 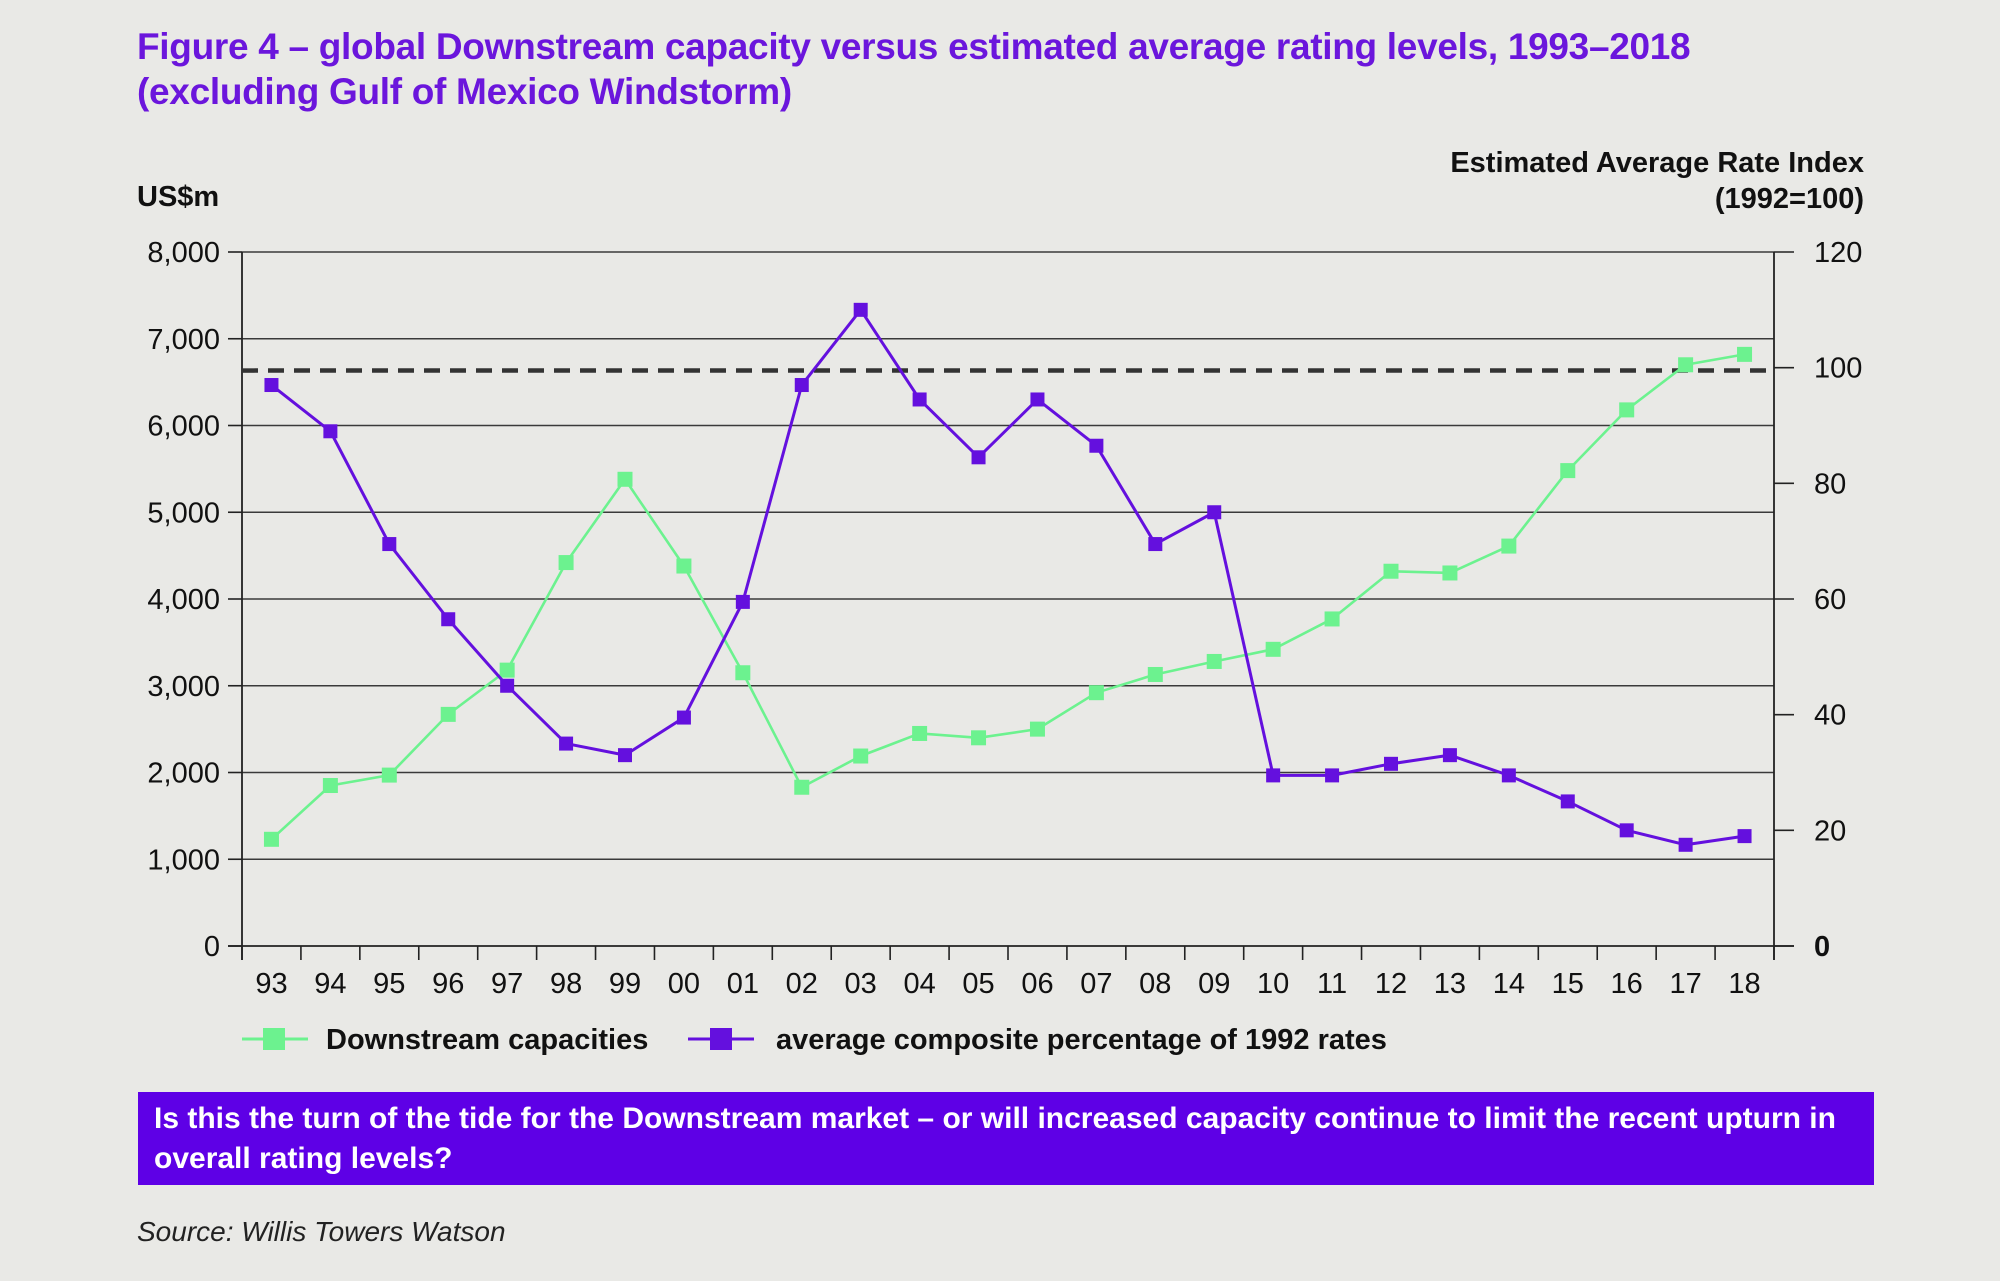 I want to click on left-axis-title: US$m, so click(x=178, y=197).